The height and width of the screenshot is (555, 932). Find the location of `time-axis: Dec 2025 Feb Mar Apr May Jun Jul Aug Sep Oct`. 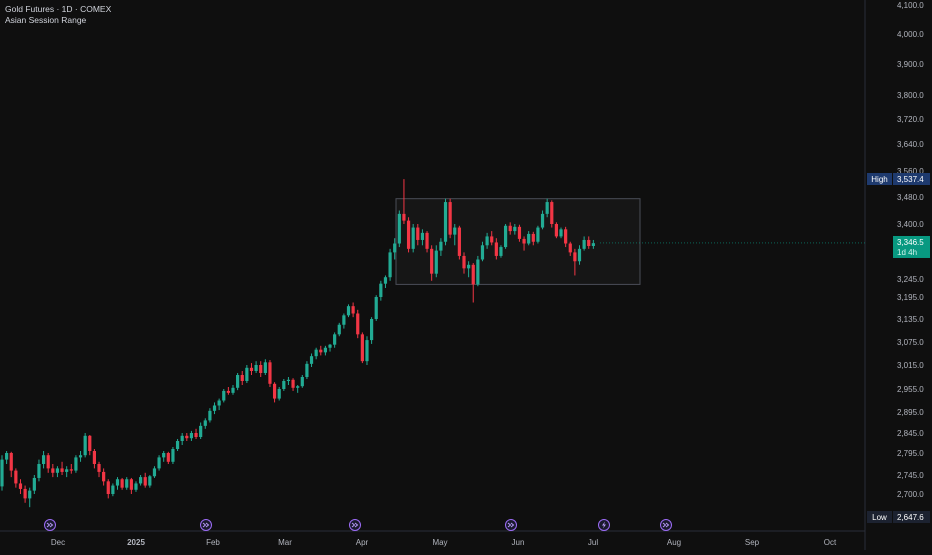

time-axis: Dec 2025 Feb Mar Apr May Jun Jul Aug Sep Oct is located at coordinates (444, 542).